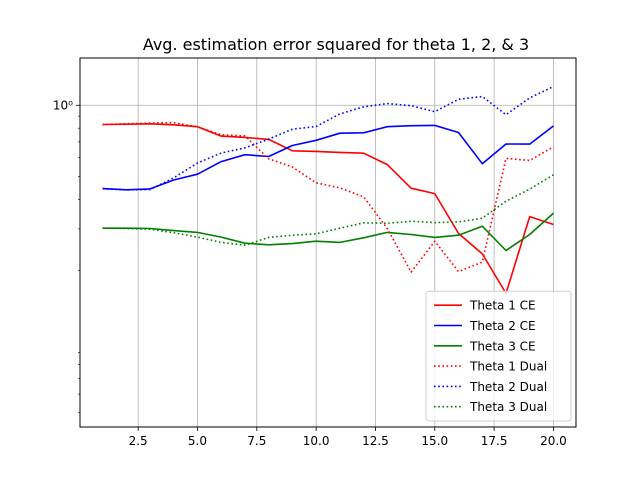 The width and height of the screenshot is (640, 480). I want to click on legend-label: Theta 3 CE, so click(502, 346).